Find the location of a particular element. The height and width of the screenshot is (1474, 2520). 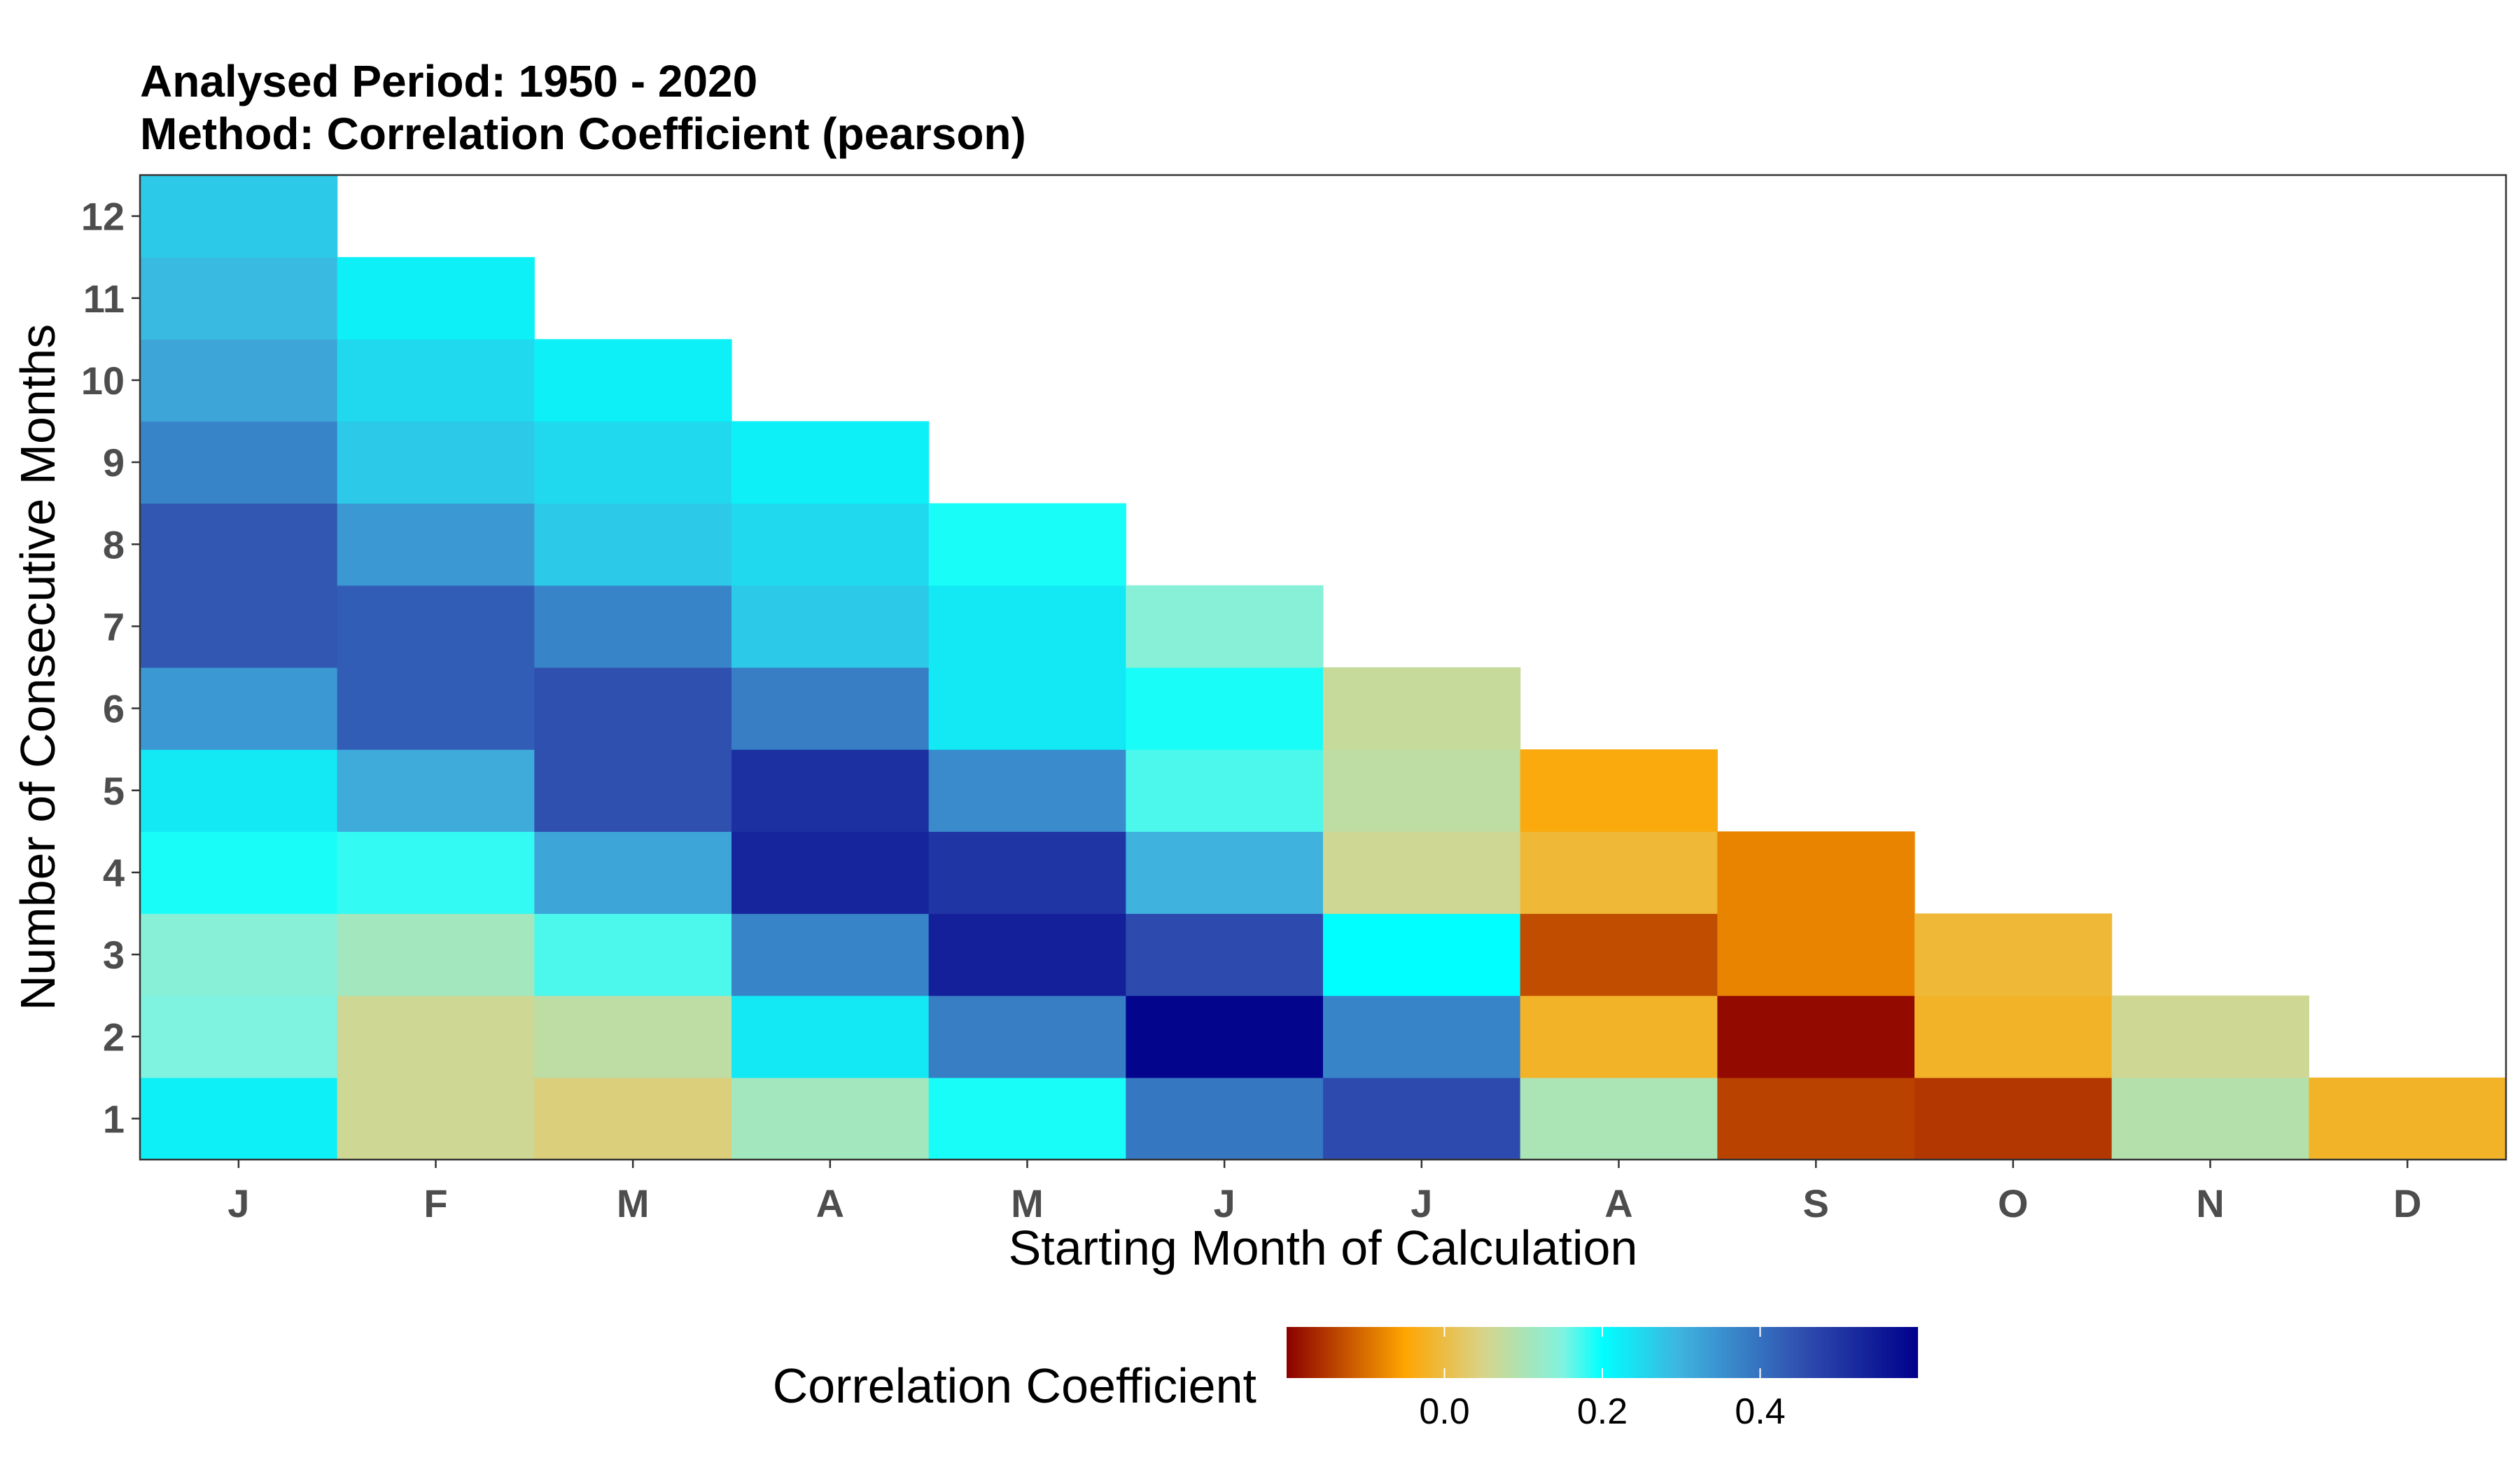

y-tick-label: 4 is located at coordinates (114, 873).